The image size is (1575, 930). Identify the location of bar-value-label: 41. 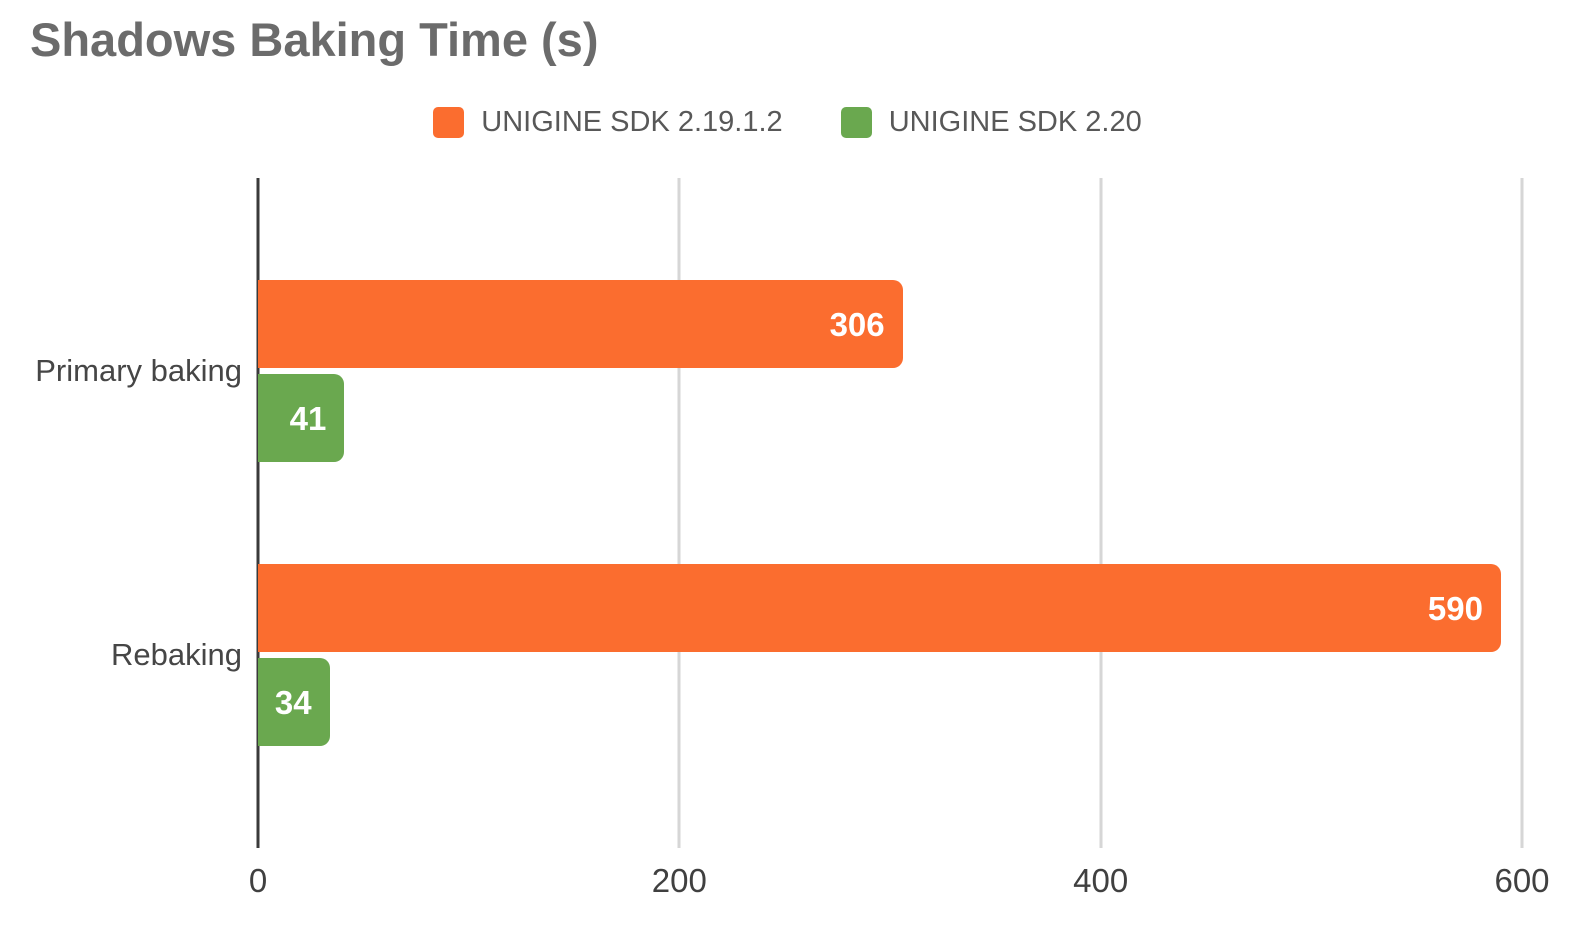
(308, 418).